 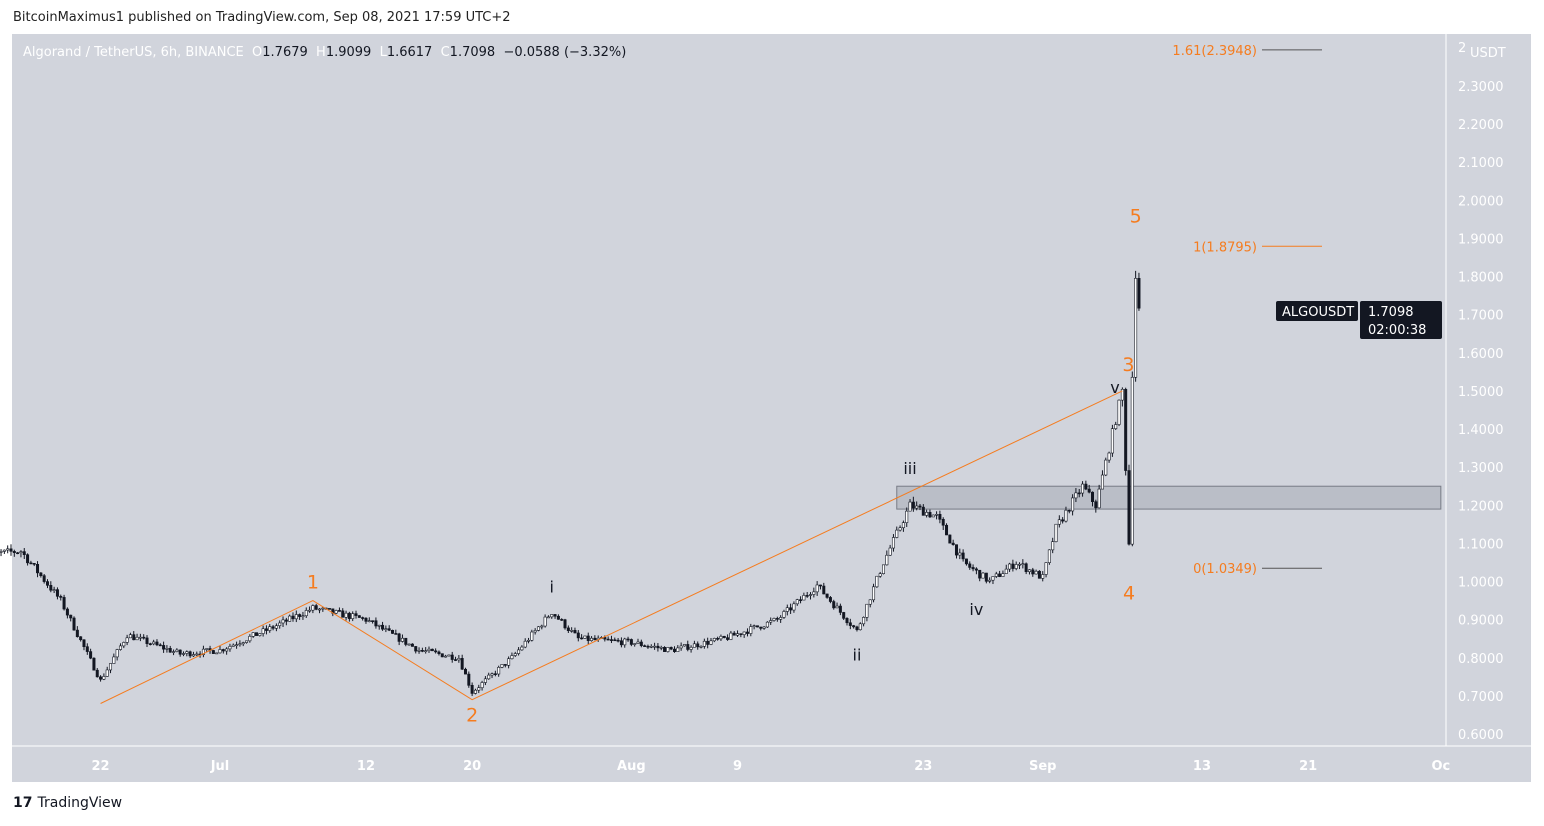 I want to click on fib-level-label: 0(1.0349), so click(x=1225, y=569).